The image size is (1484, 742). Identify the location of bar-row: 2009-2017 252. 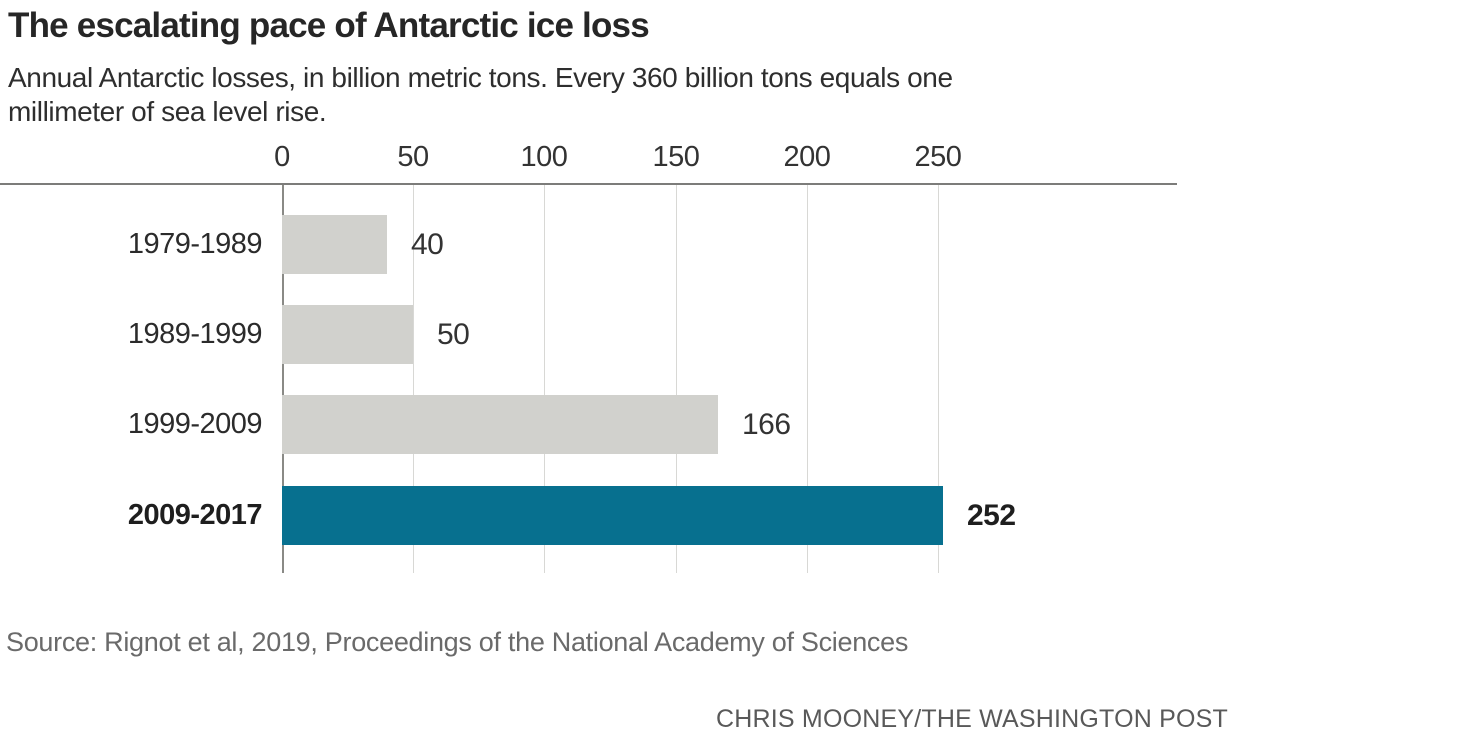
(742, 515).